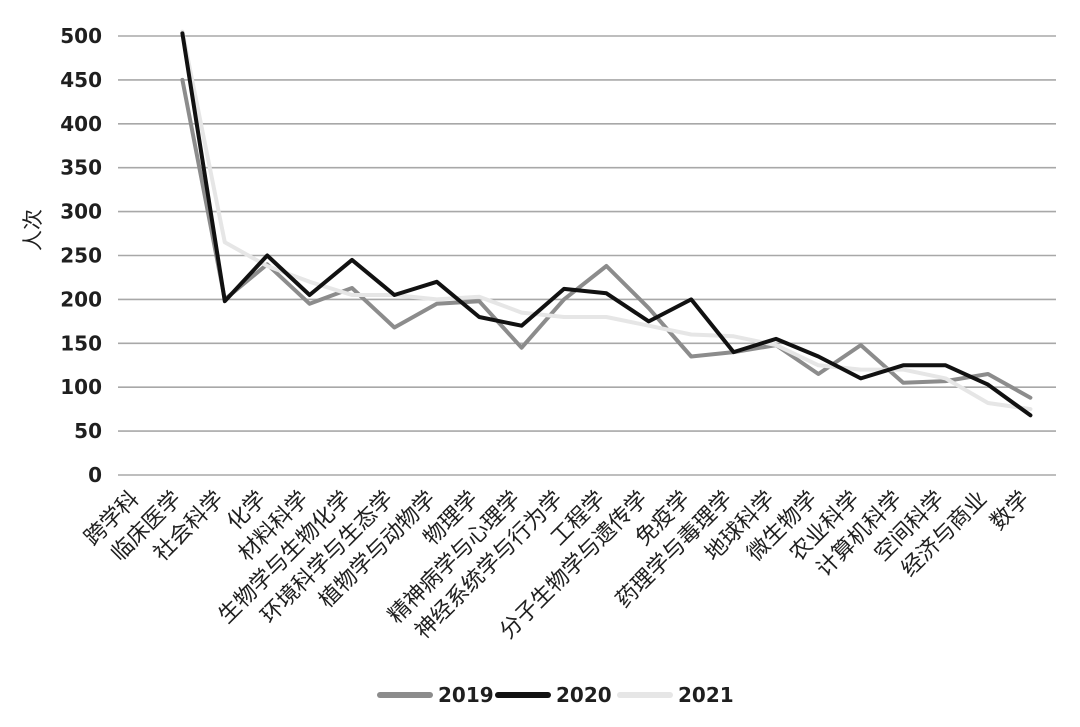 The image size is (1080, 727). Describe the element at coordinates (95, 475) in the screenshot. I see `y-tick-label: 0` at that location.